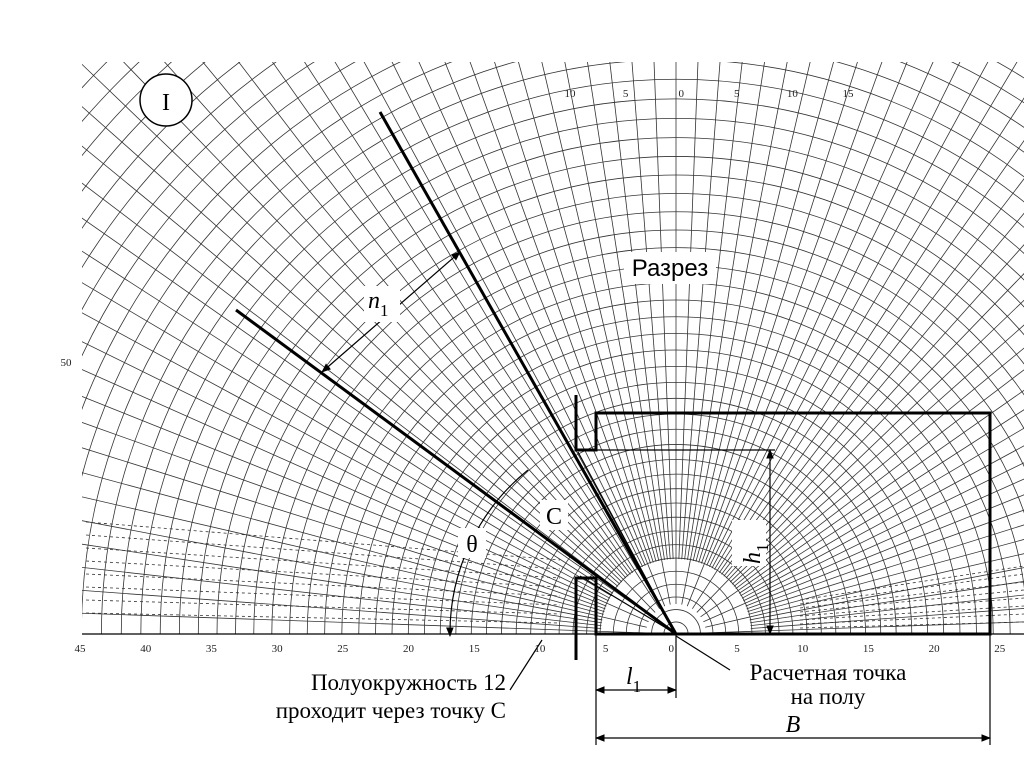  I want to click on bottom-scale-label: 10, so click(803, 649).